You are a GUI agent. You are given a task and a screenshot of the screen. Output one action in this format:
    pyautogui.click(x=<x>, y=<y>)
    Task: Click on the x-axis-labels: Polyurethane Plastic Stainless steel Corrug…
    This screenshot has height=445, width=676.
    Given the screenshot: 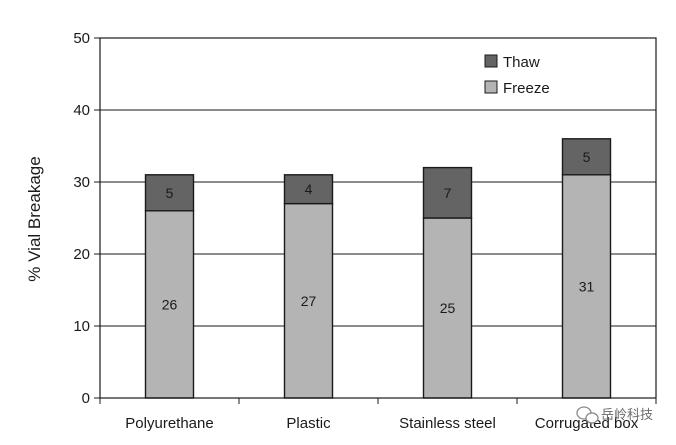 What is the action you would take?
    pyautogui.click(x=378, y=415)
    